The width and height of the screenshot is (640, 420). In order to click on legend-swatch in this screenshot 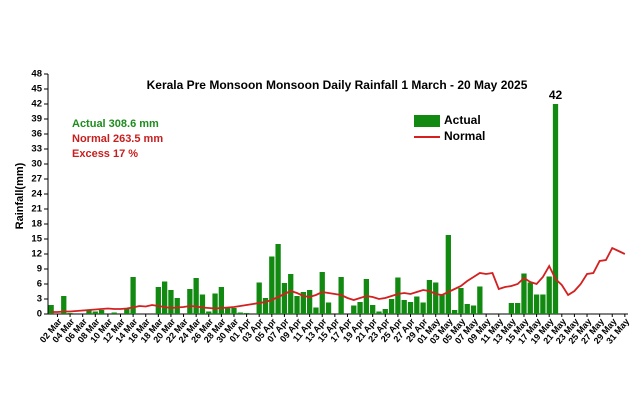, I will do `click(427, 121)`.